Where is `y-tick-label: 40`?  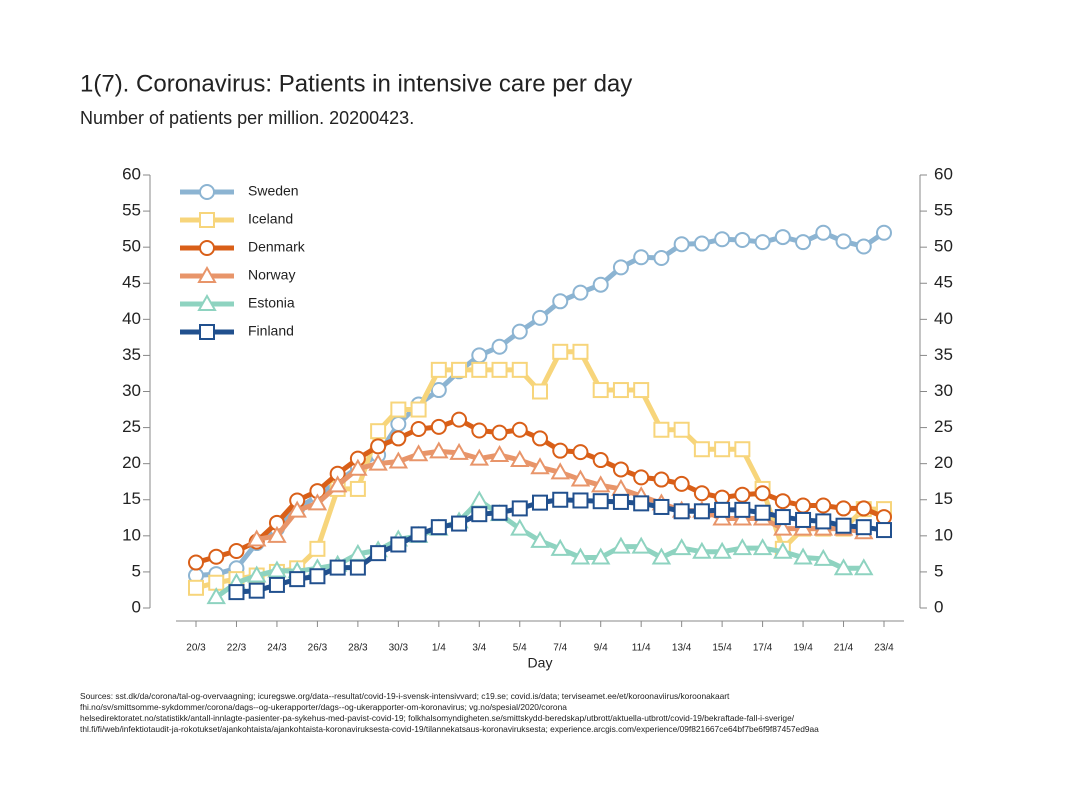 y-tick-label: 40 is located at coordinates (131, 318).